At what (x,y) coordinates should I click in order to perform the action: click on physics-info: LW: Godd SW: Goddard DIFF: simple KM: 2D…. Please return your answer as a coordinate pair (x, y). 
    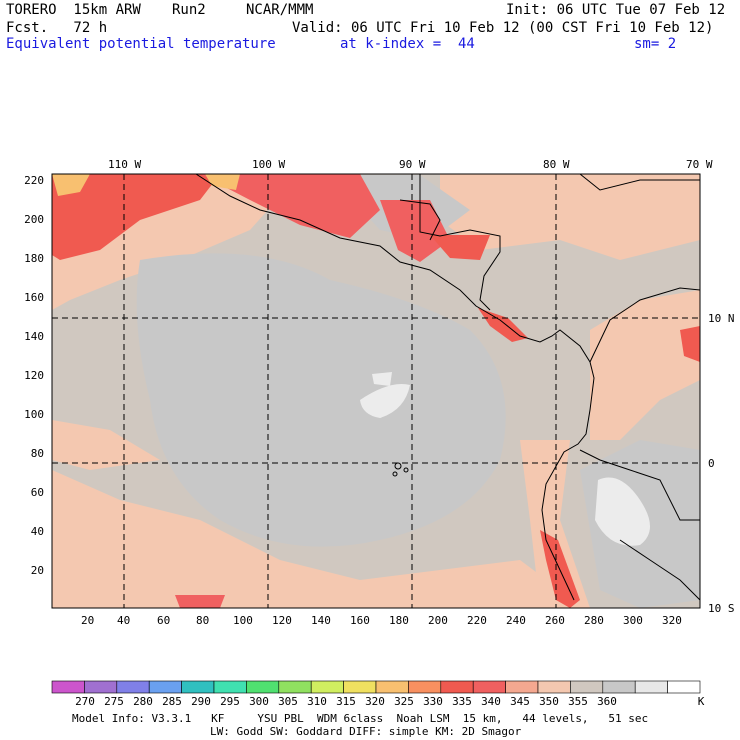
    Looking at the image, I should click on (366, 731).